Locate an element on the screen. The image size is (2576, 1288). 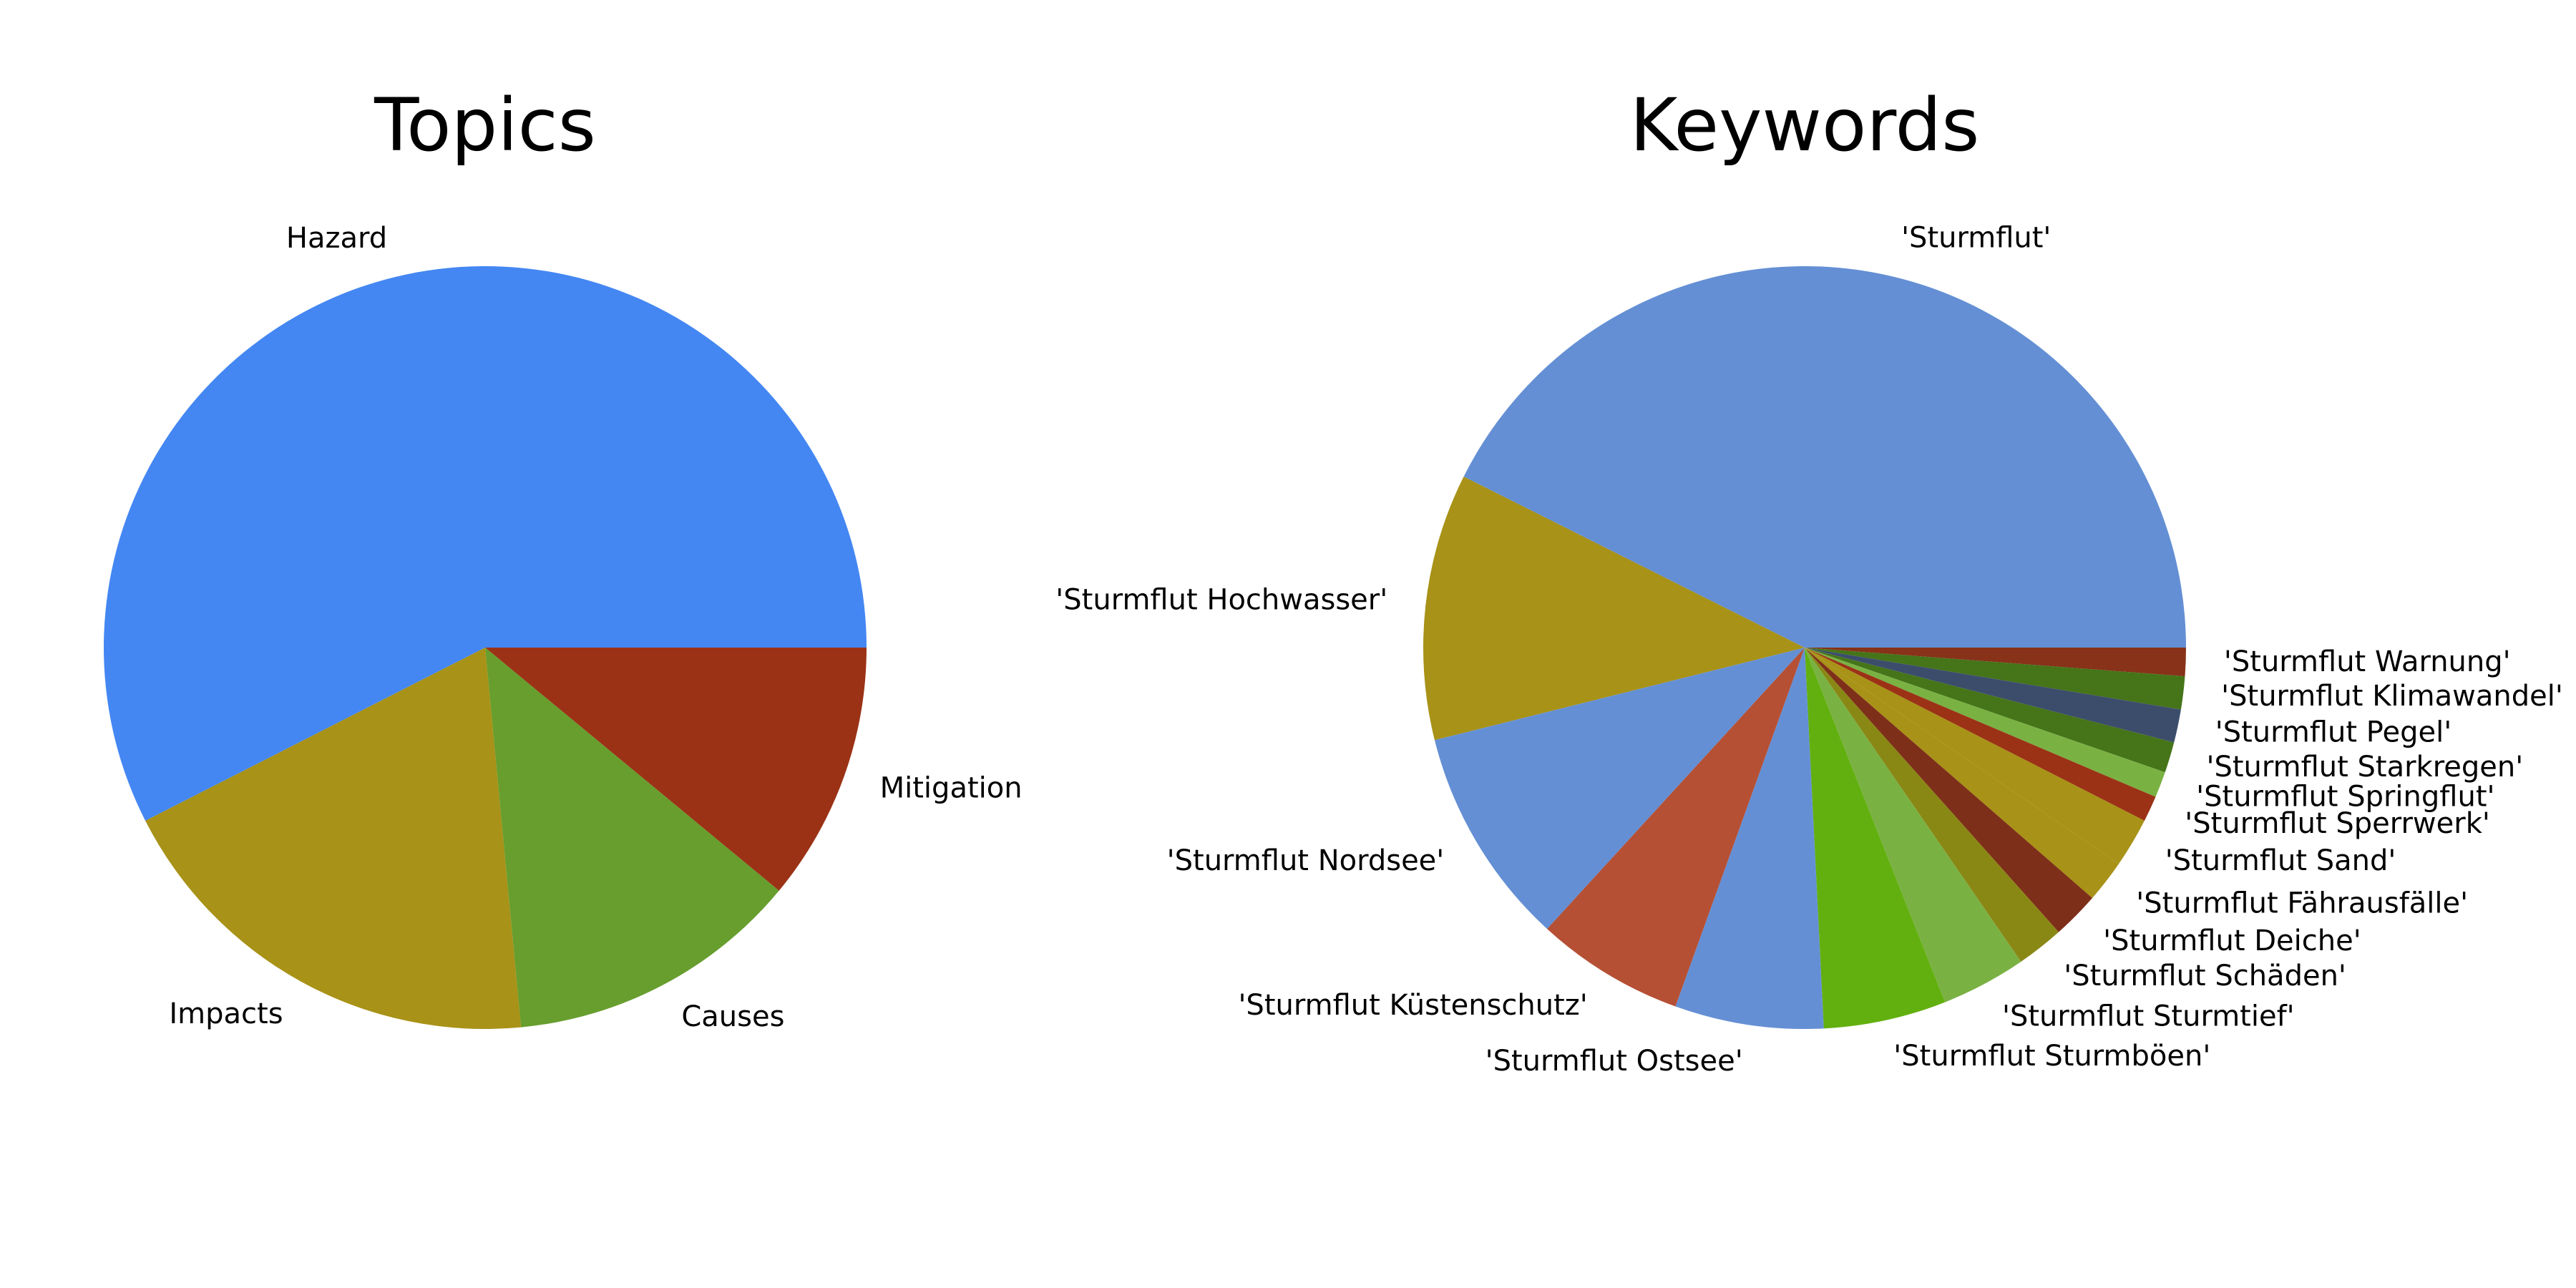
keywords-label-sturmflut-klimawandel: 'Sturmflut Klimawandel' is located at coordinates (2392, 696).